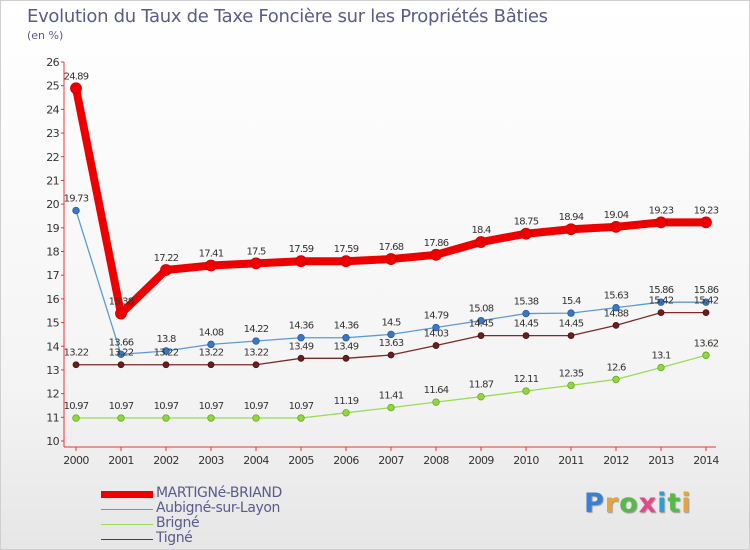 This screenshot has width=750, height=550. Describe the element at coordinates (52, 157) in the screenshot. I see `y-tick-label: 22` at that location.